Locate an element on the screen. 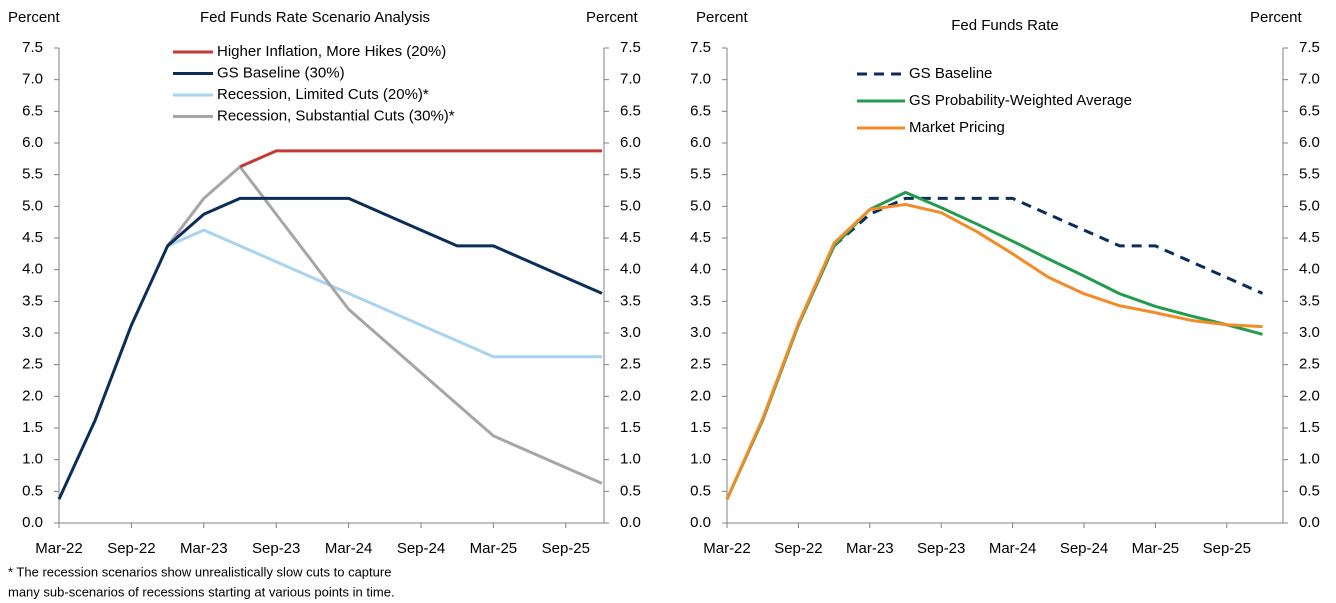 This screenshot has width=1336, height=603. legend-label: Higher Inflation, More Hikes (20%) is located at coordinates (331, 51).